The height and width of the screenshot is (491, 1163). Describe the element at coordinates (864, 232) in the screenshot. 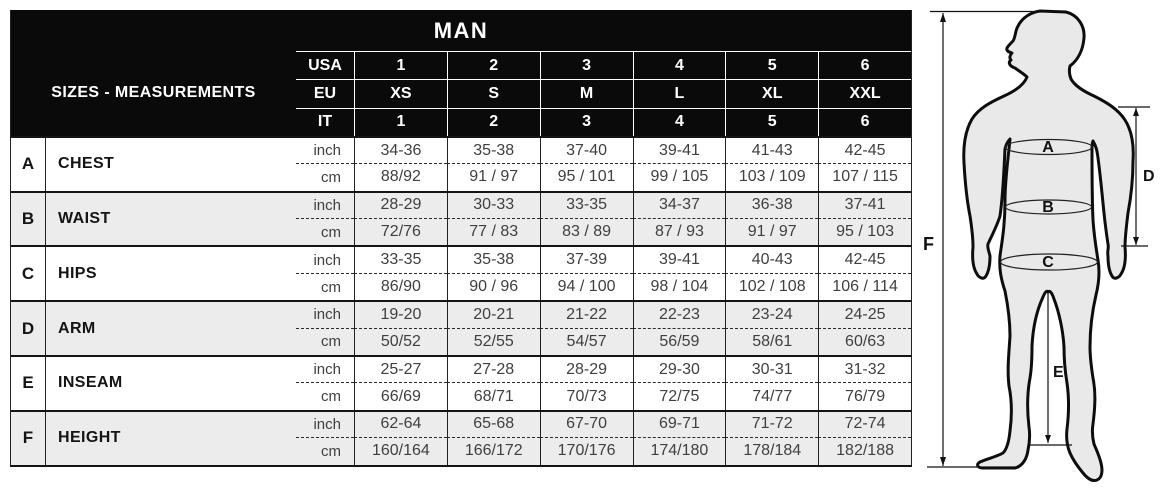

I see `cm-value-cell: 95 / 103` at that location.